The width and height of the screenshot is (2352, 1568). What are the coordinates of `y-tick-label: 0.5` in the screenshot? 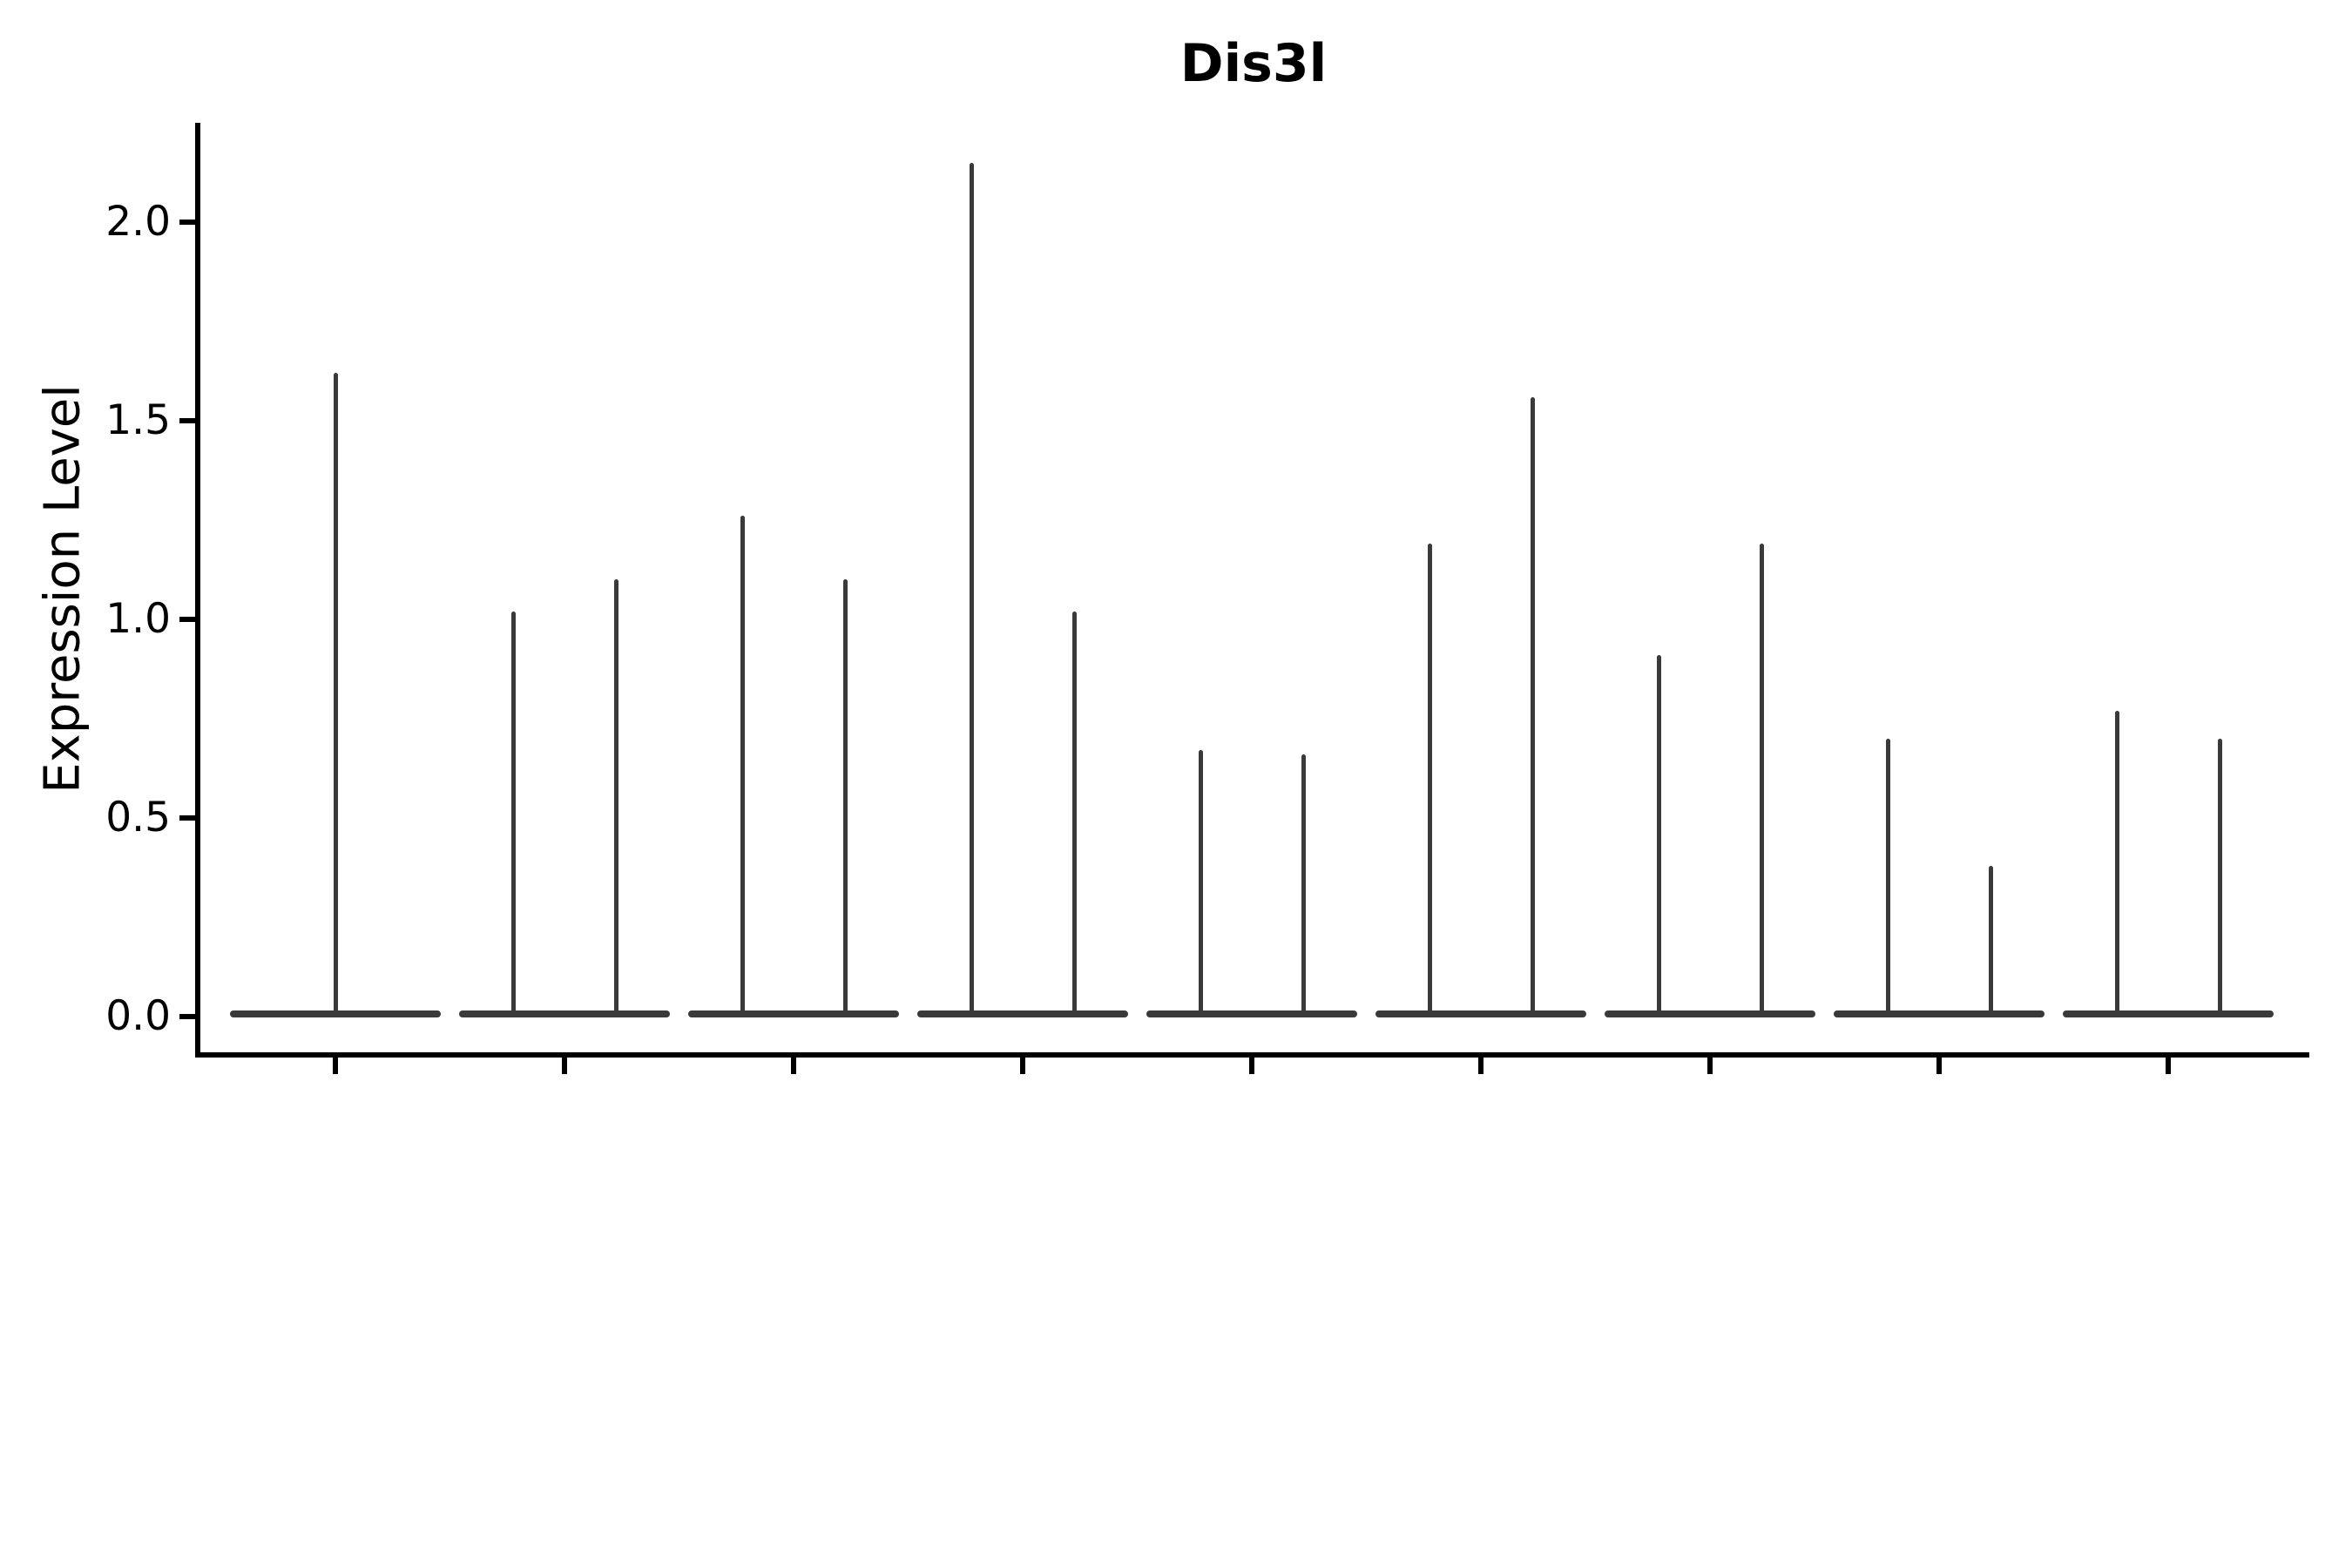 It's located at (138, 817).